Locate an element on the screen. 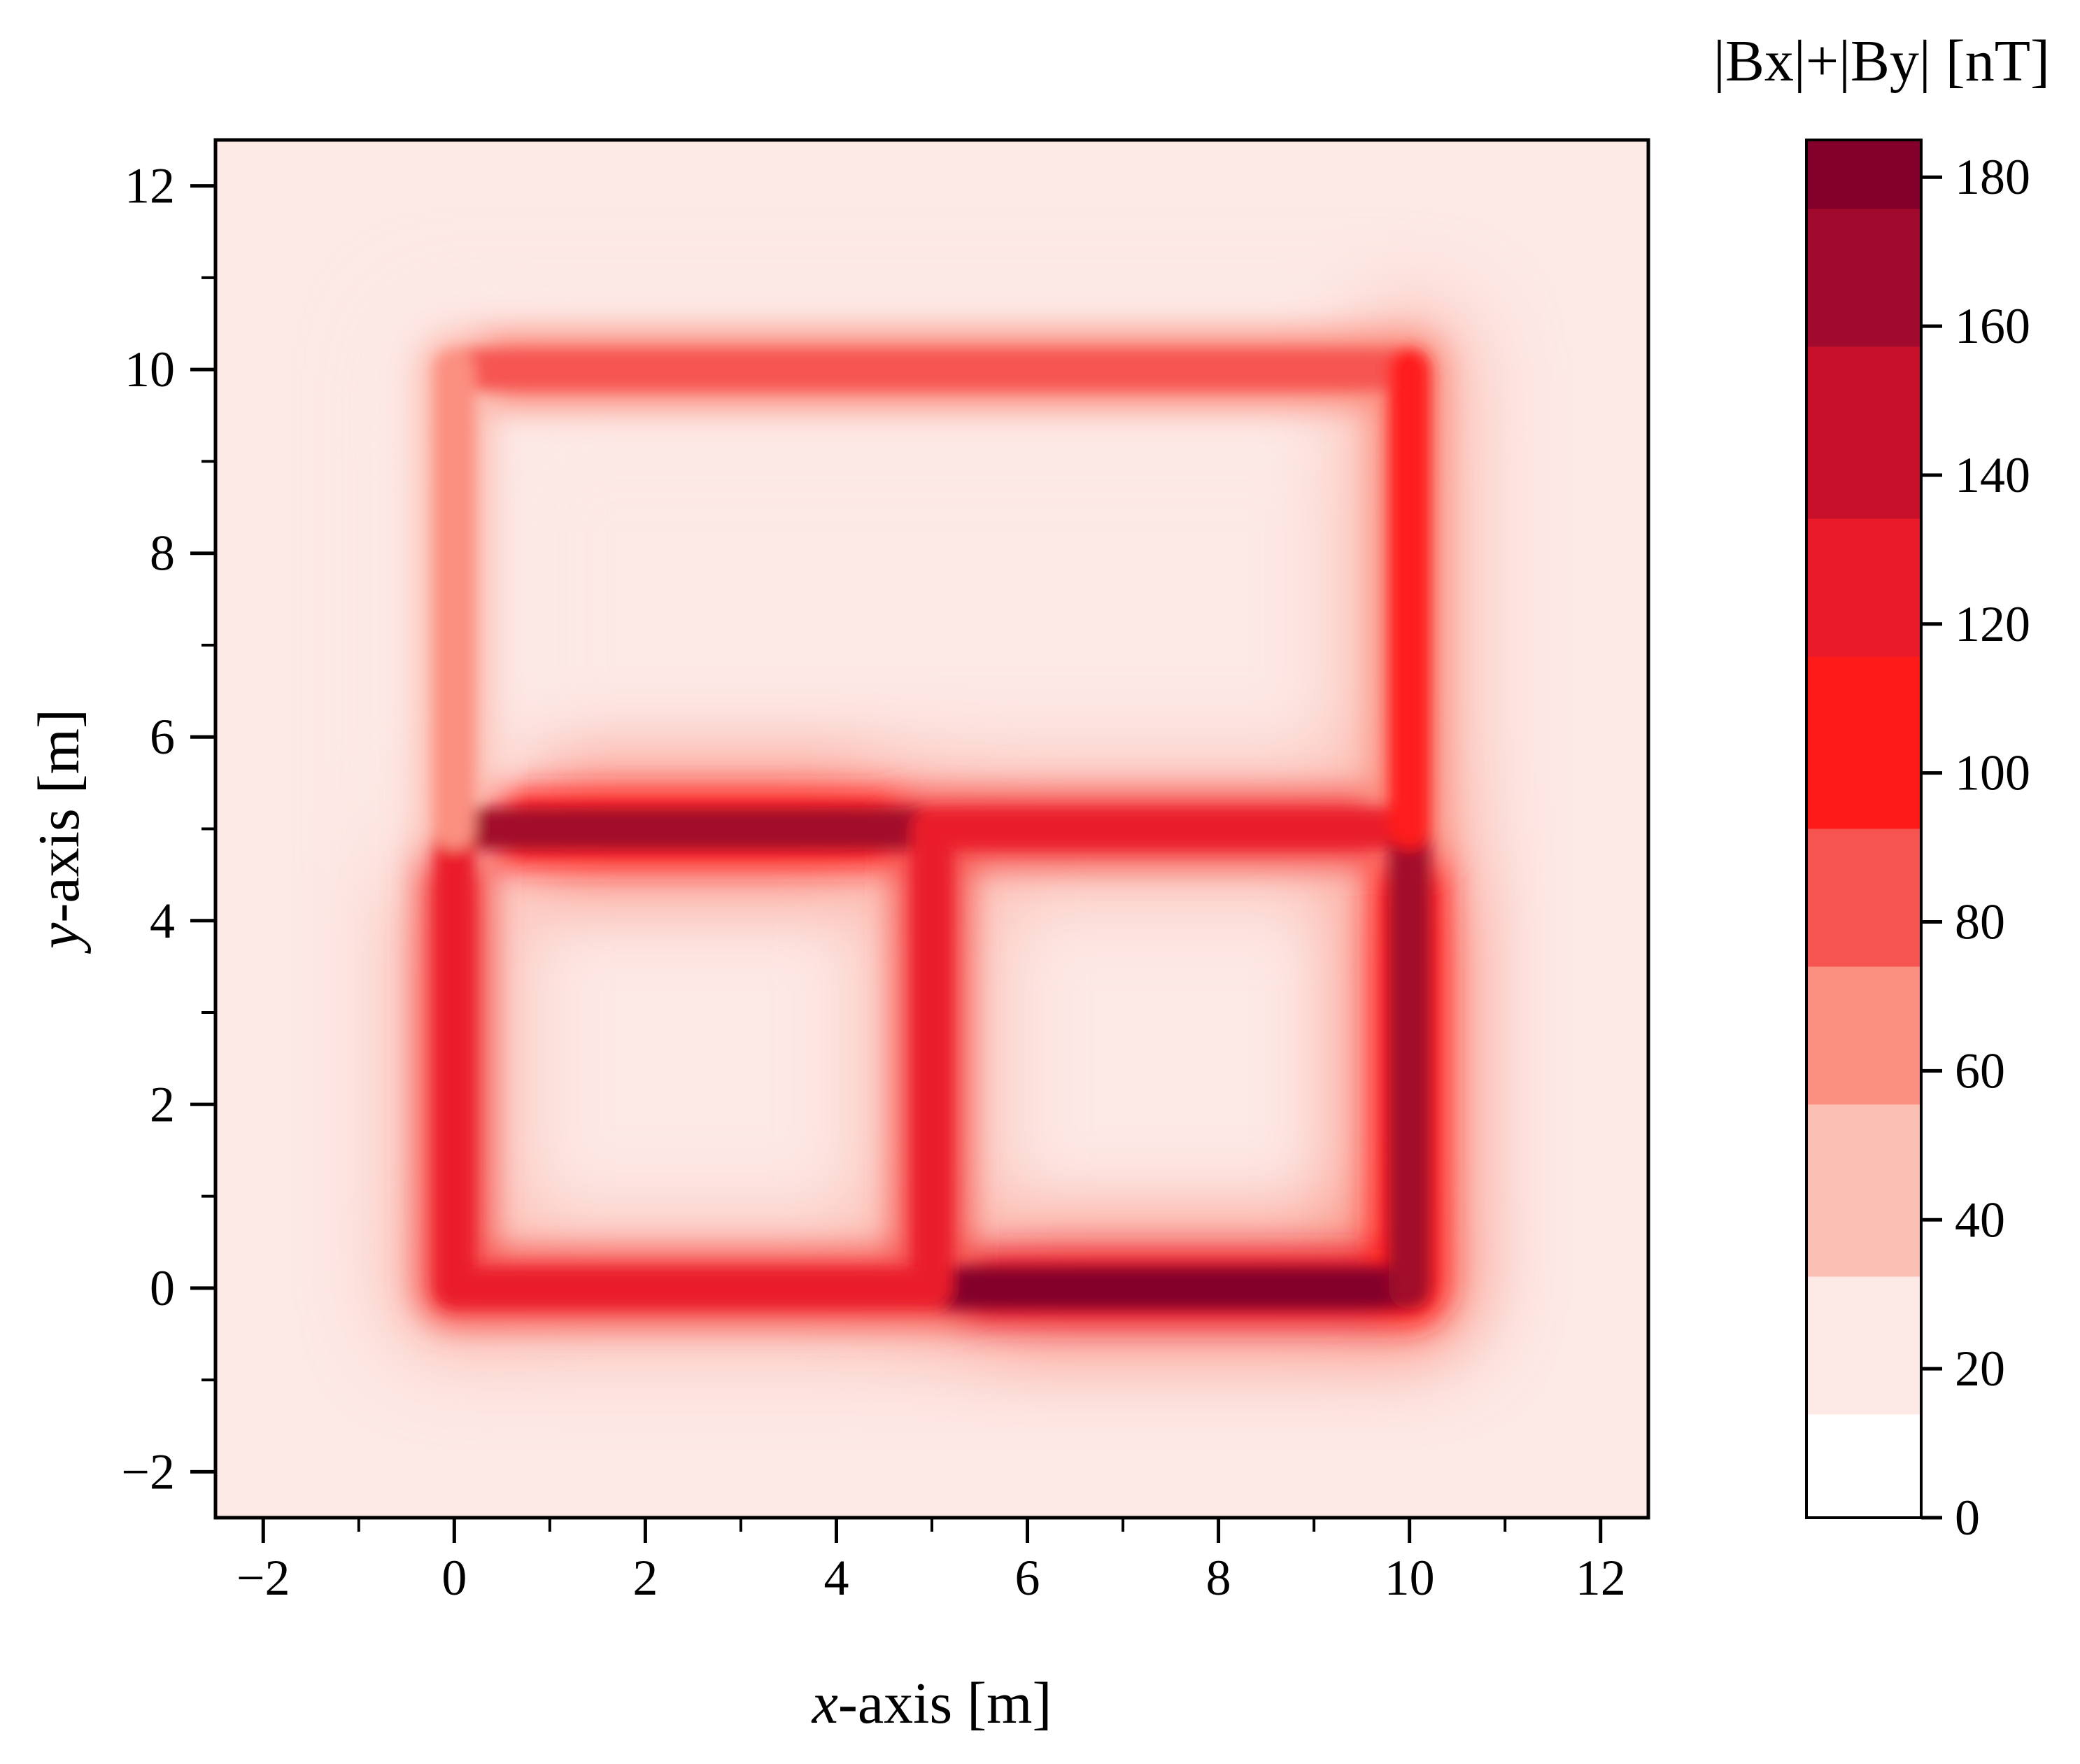 The height and width of the screenshot is (1764, 2080). colorbar-ticks: 0 20 40 60 80 100 120 140 160 180 is located at coordinates (1975, 847).